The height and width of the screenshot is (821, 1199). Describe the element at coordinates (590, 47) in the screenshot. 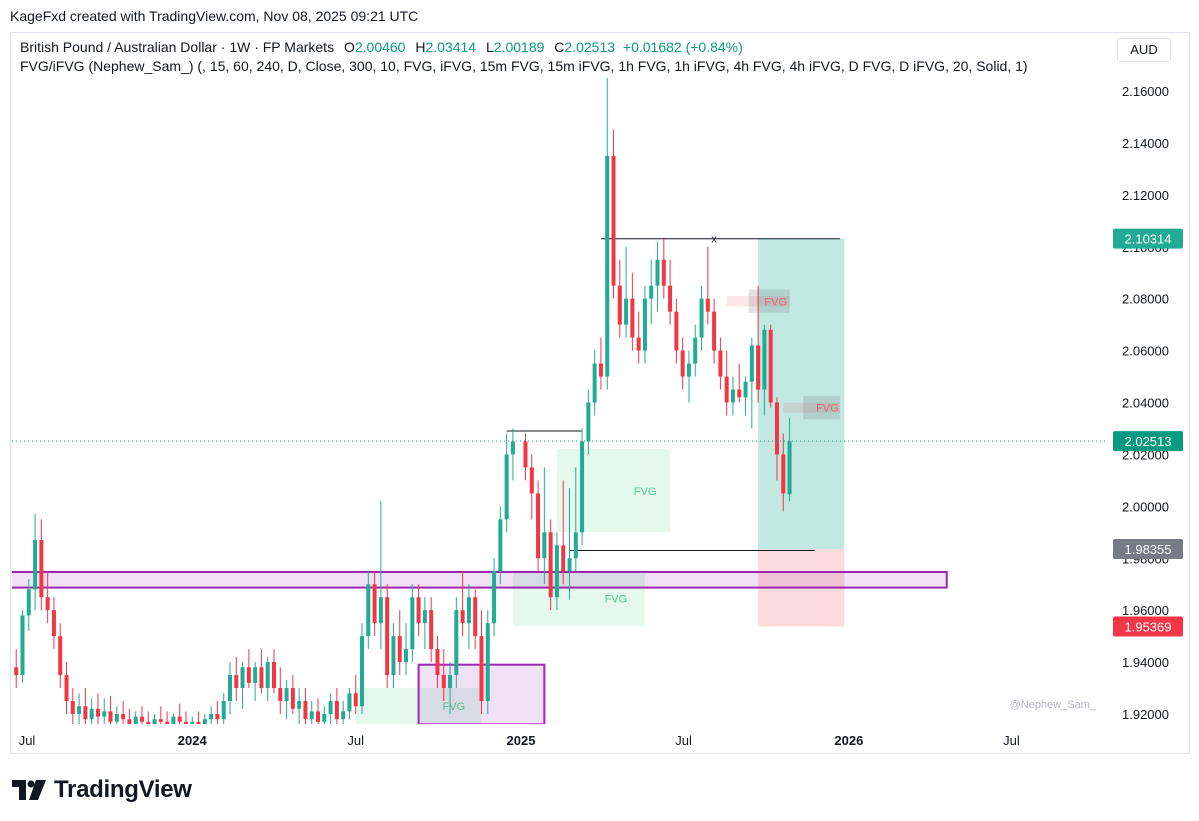

I see `close-value: 2.02513` at that location.